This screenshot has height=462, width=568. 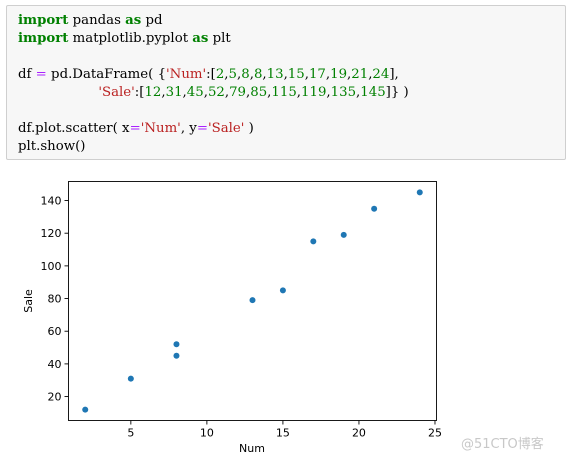 I want to click on x-tick-label: 15, so click(x=283, y=433).